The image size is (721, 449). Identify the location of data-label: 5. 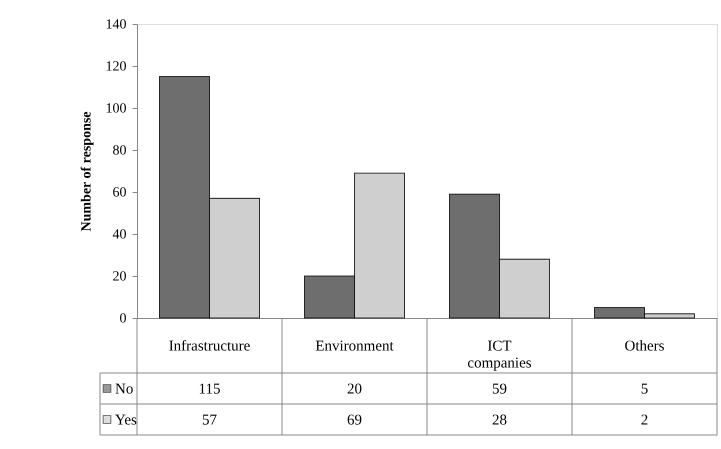
(644, 390).